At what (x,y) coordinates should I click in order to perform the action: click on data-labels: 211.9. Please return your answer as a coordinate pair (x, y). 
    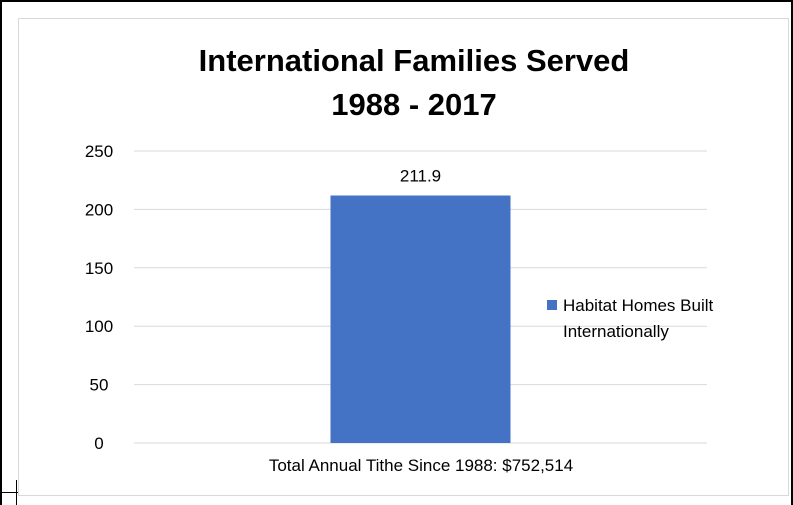
    Looking at the image, I should click on (420, 176).